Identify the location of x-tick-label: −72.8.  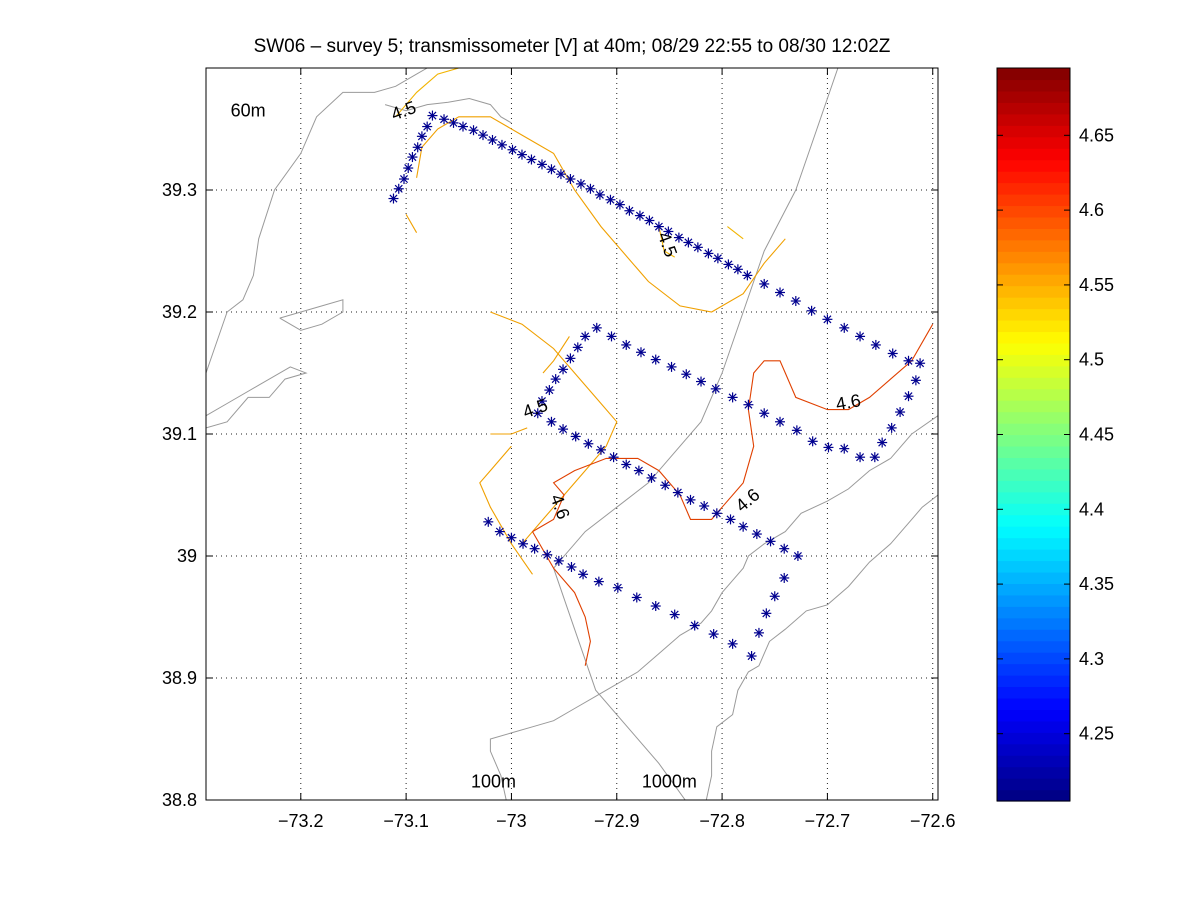
(722, 821).